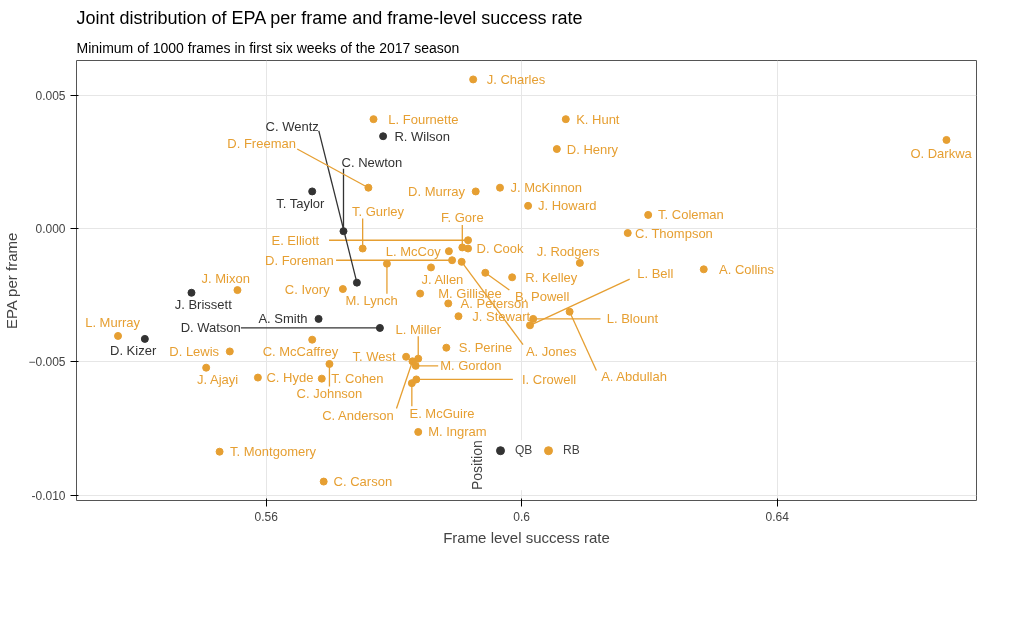  Describe the element at coordinates (225, 278) in the screenshot. I see `annotation: J. Mixon` at that location.